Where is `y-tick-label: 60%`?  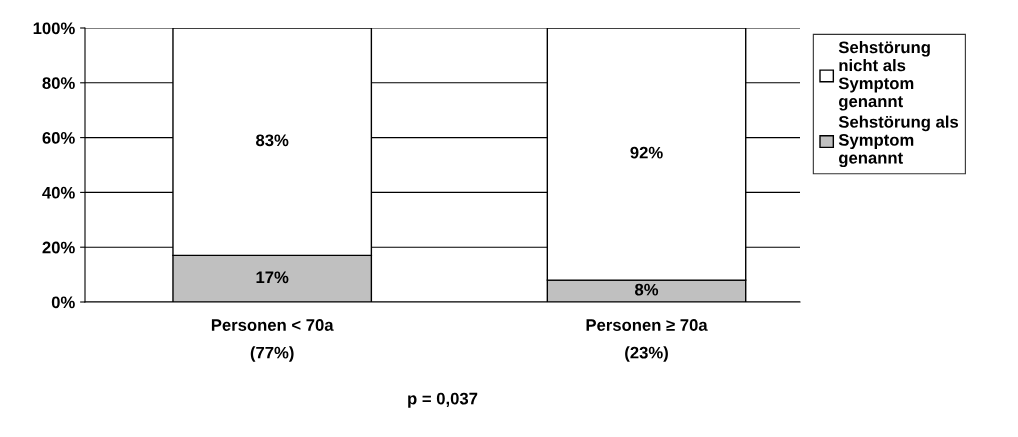 y-tick-label: 60% is located at coordinates (58, 138).